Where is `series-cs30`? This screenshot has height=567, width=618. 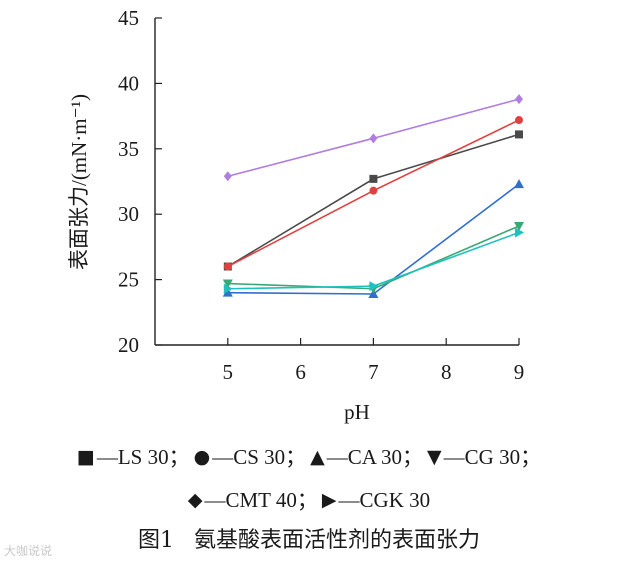
series-cs30 is located at coordinates (373, 193).